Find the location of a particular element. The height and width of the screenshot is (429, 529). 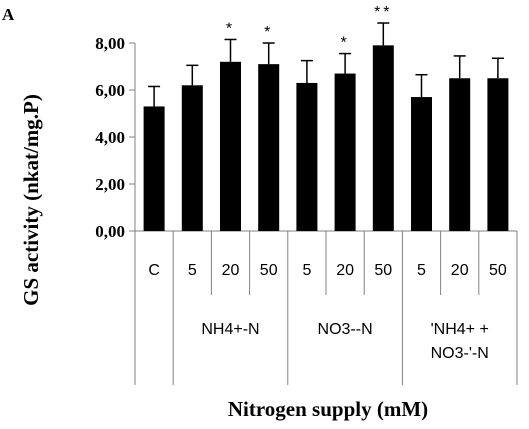

group-label: NO3--N is located at coordinates (345, 329).